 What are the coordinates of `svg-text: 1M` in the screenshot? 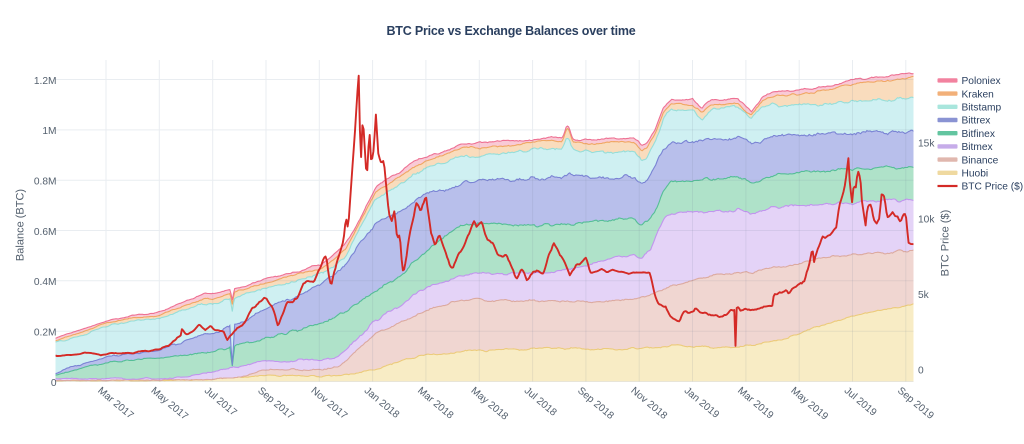 It's located at (49, 131).